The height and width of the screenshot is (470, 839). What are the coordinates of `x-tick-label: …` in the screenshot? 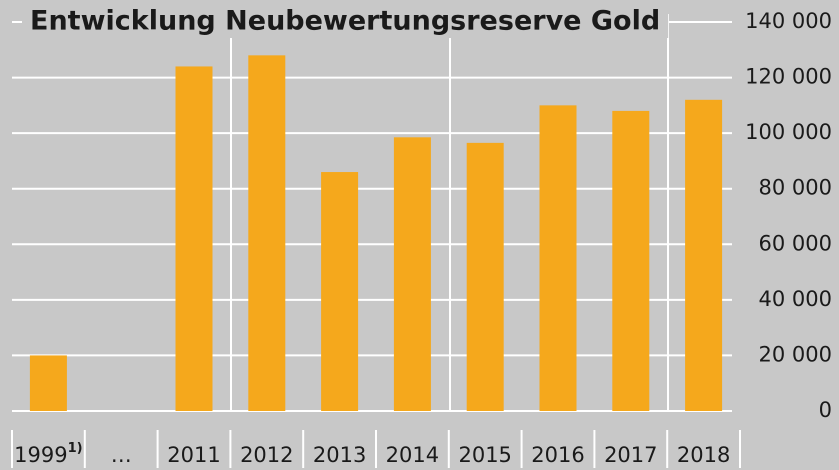 It's located at (121, 455).